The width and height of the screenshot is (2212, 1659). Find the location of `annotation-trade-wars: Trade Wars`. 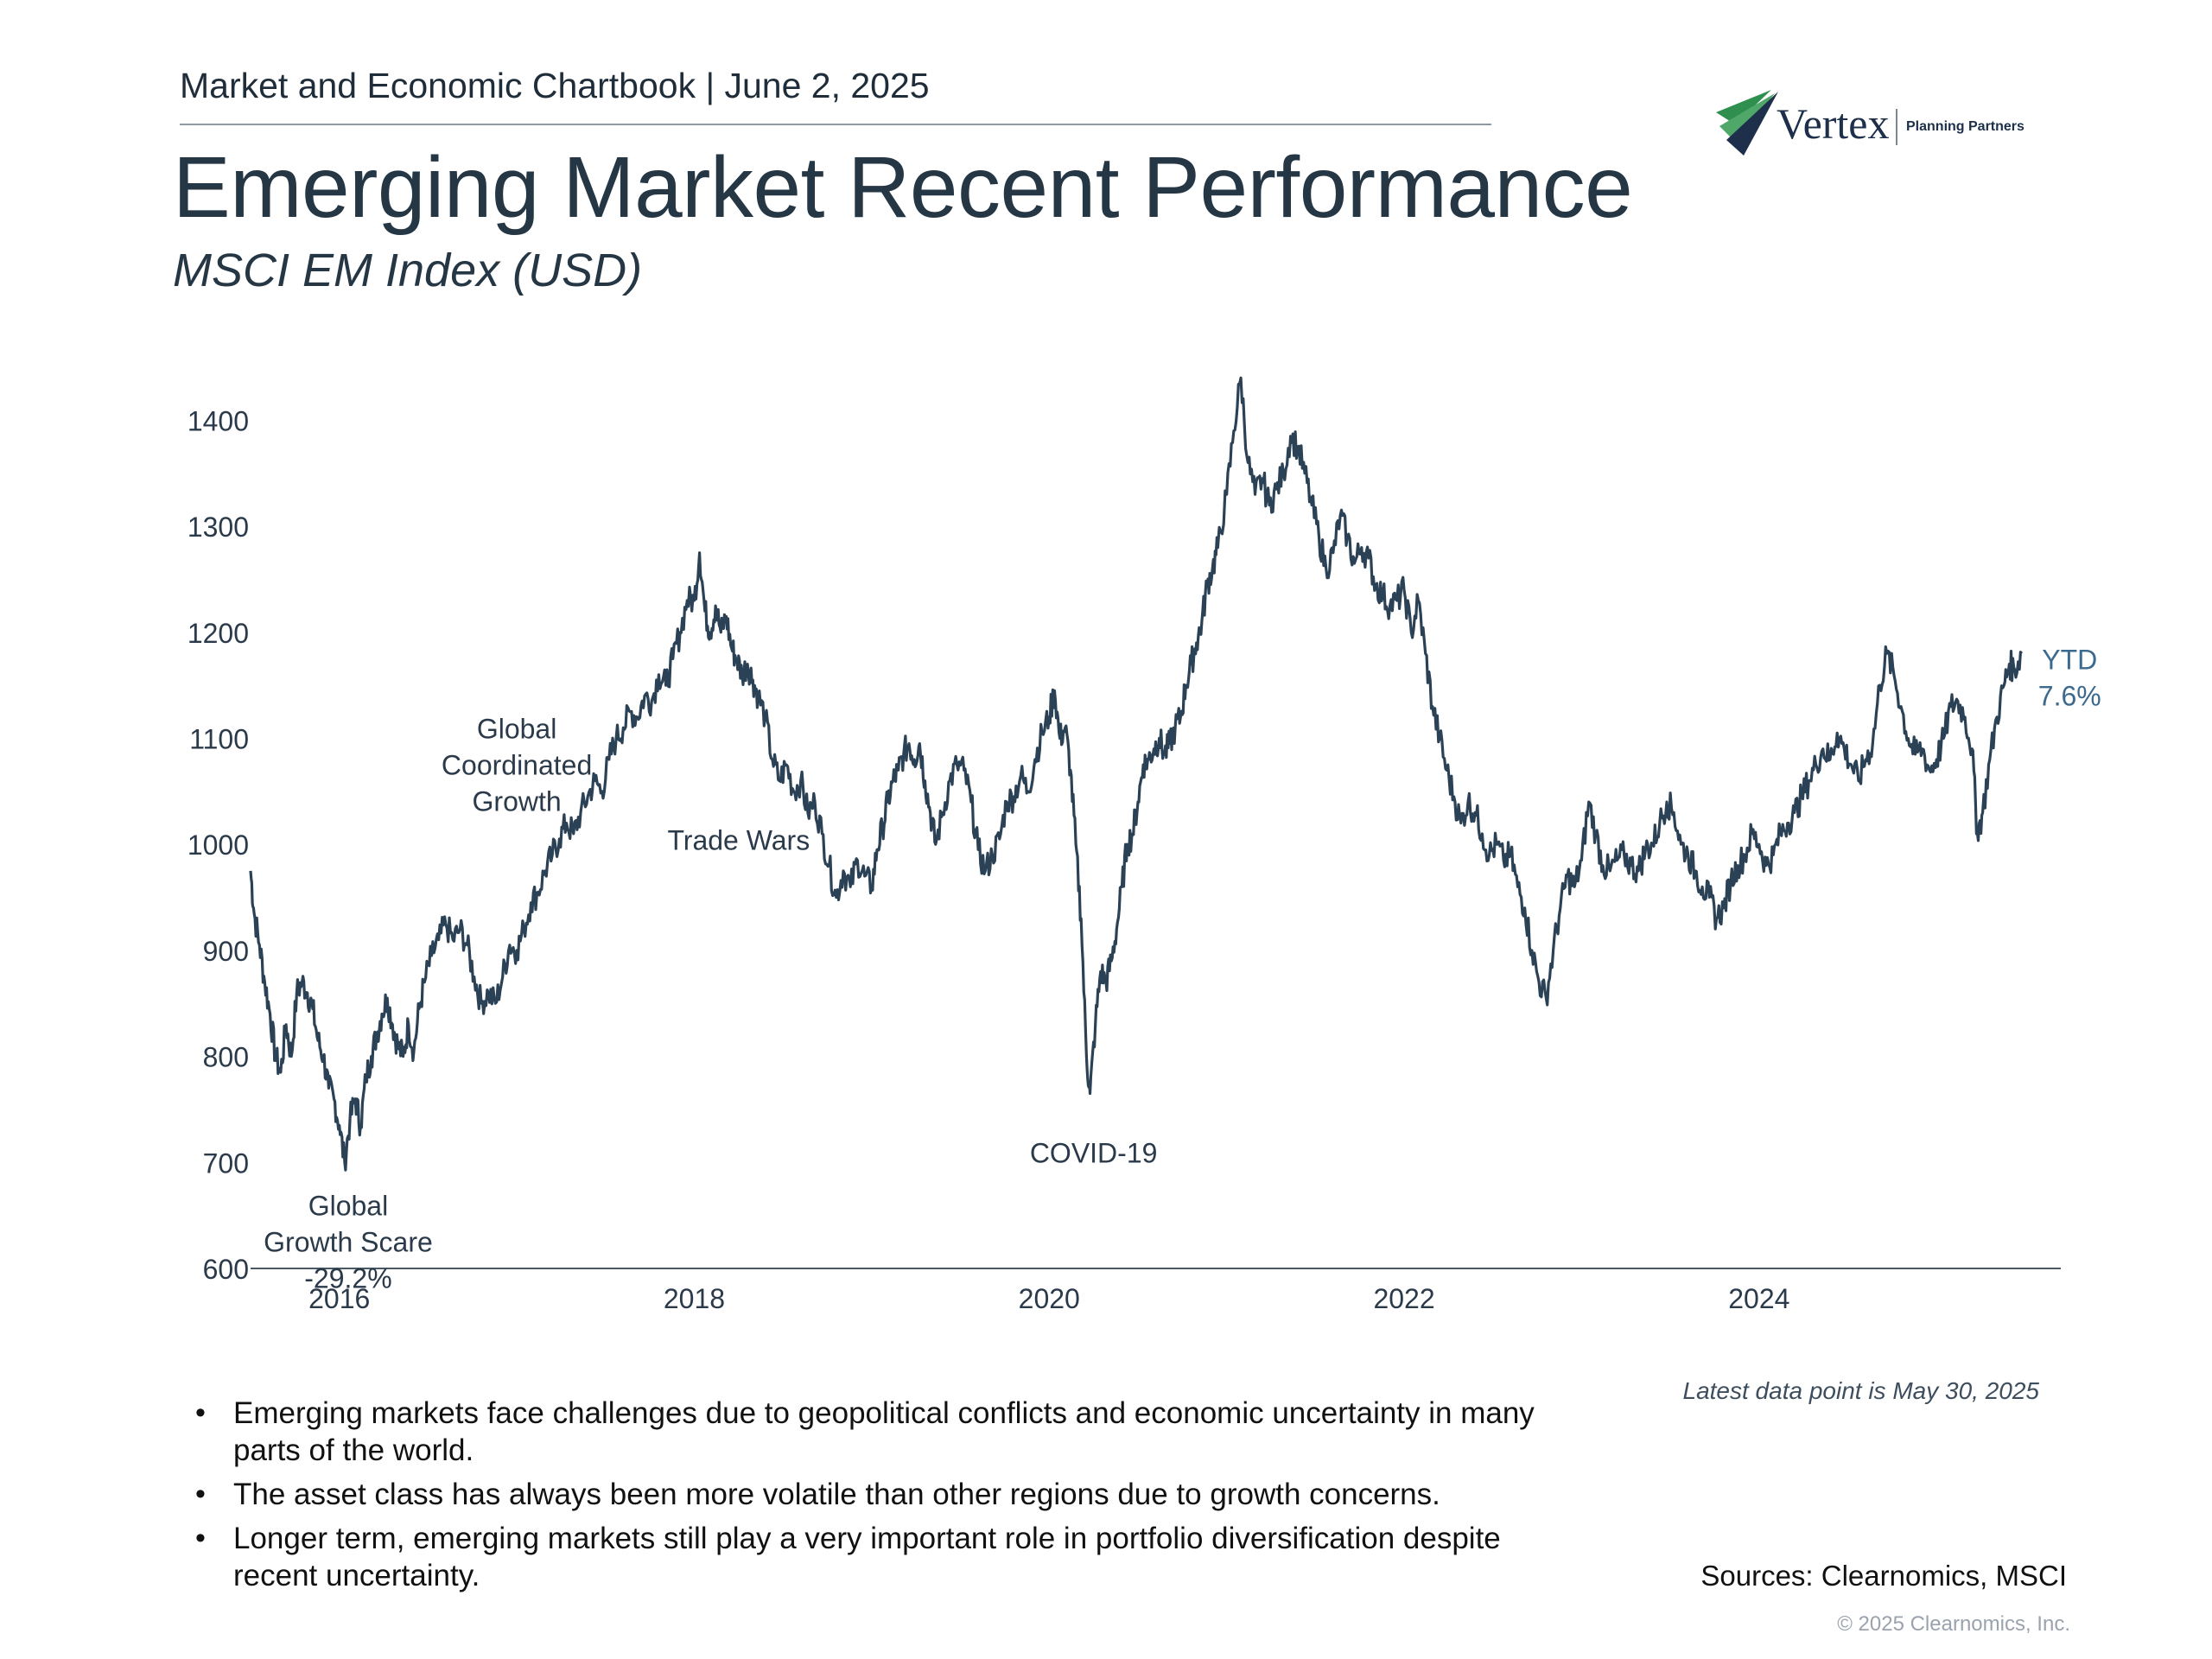

annotation-trade-wars: Trade Wars is located at coordinates (738, 839).